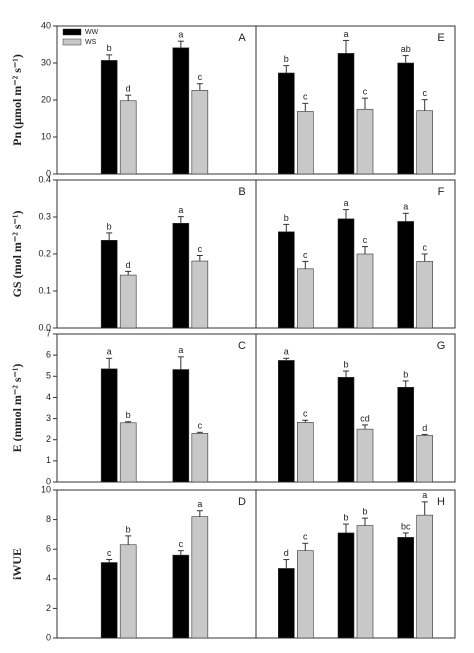 The height and width of the screenshot is (653, 474). What do you see at coordinates (48, 439) in the screenshot?
I see `y-tick-label: 2` at bounding box center [48, 439].